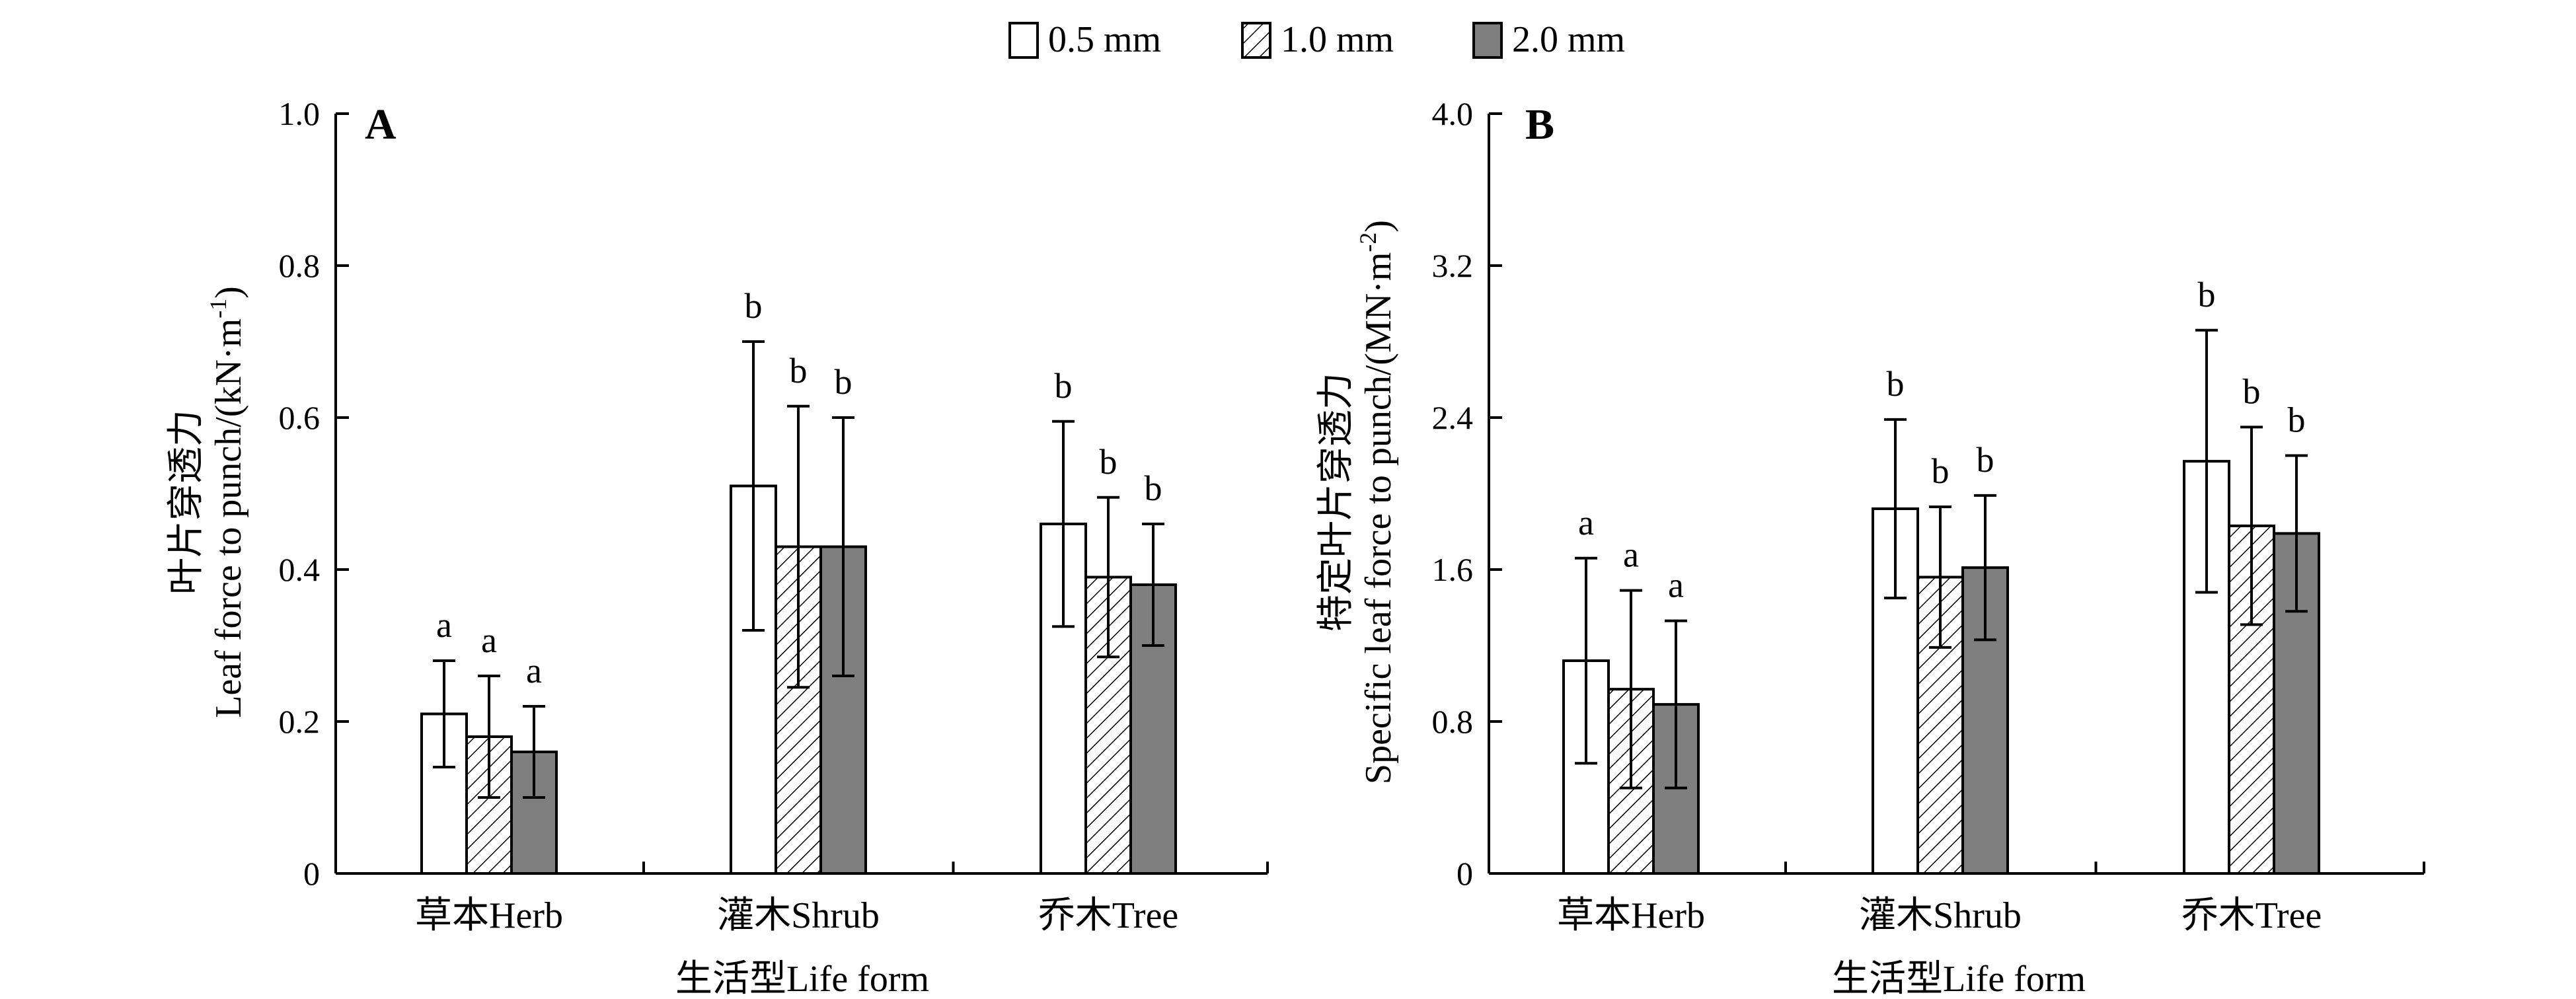 The image size is (2576, 999). I want to click on y-axis-title-en: Specific leaf force to punch/(MN·m-2), so click(1377, 502).